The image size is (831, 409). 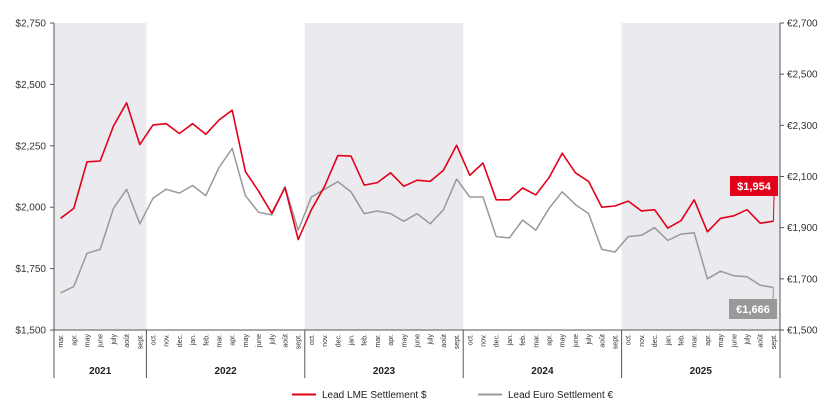 What do you see at coordinates (802, 228) in the screenshot?
I see `right-tick-label: €1,900` at bounding box center [802, 228].